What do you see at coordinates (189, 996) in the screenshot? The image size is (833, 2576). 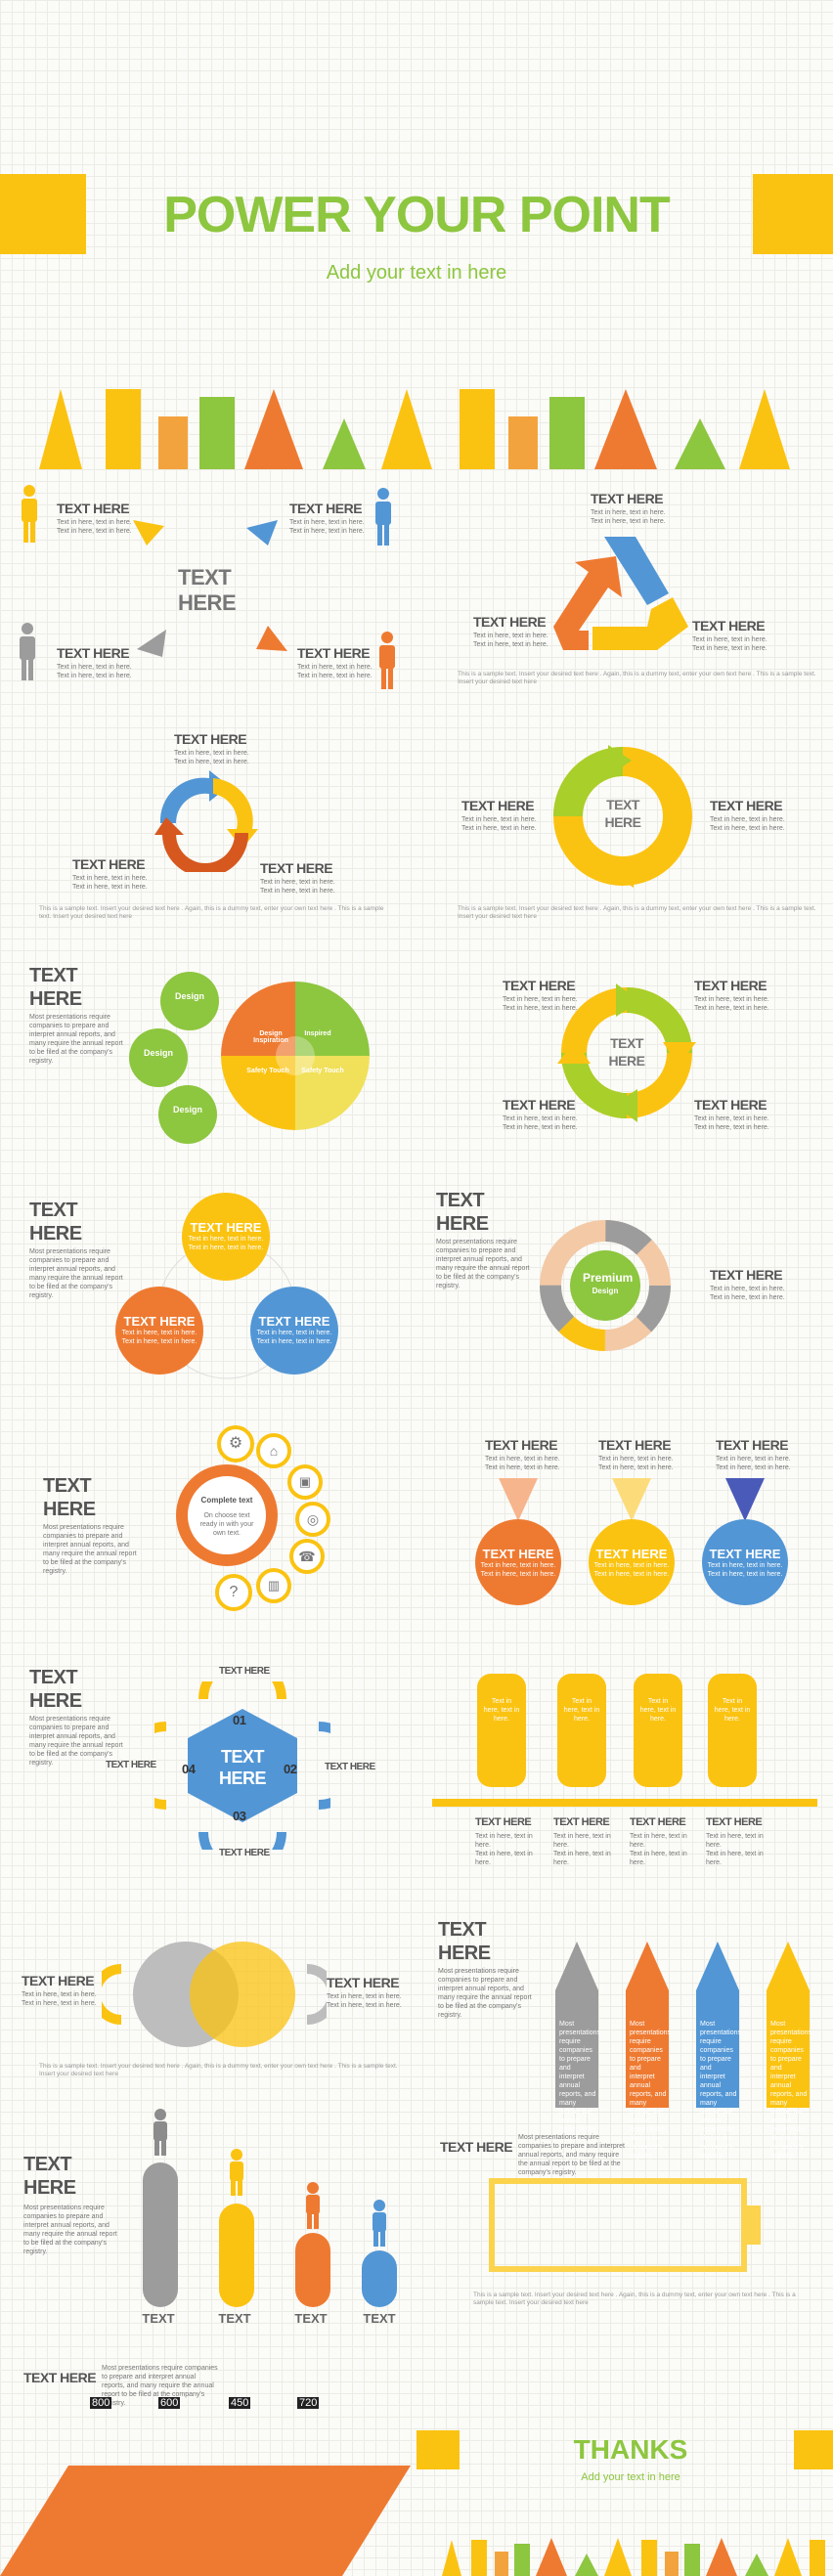 I see `design-label-1: Design` at bounding box center [189, 996].